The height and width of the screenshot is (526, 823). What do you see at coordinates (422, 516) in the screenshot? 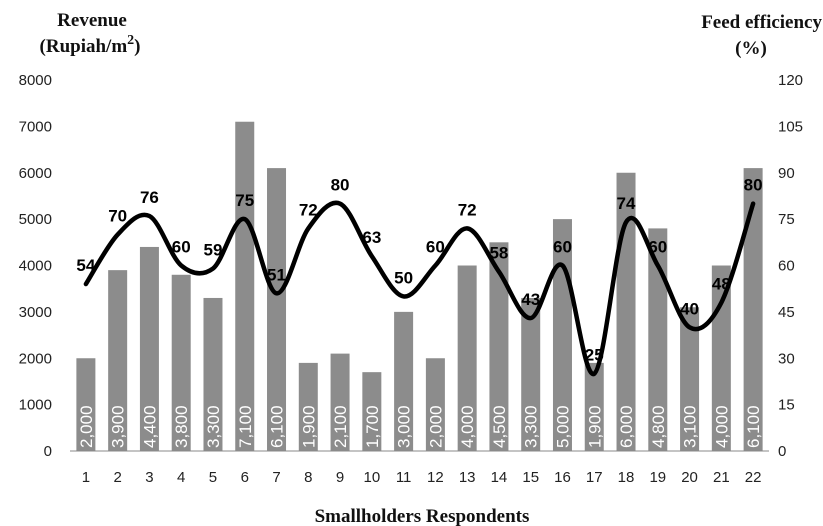
I see `x-axis-title: Smallholders Respondents` at bounding box center [422, 516].